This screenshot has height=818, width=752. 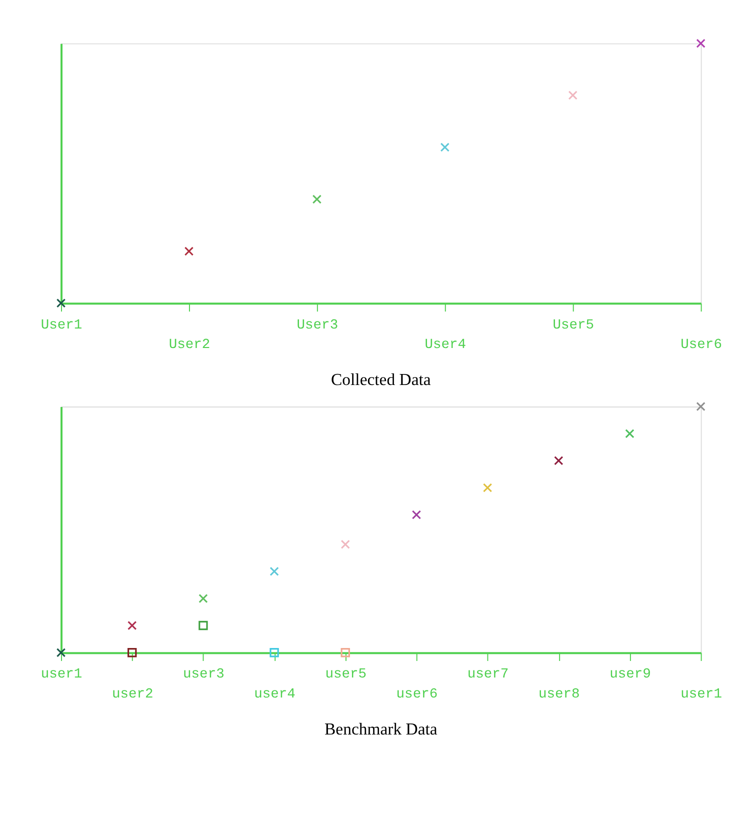 I want to click on x-tick-label: User2, so click(x=189, y=345).